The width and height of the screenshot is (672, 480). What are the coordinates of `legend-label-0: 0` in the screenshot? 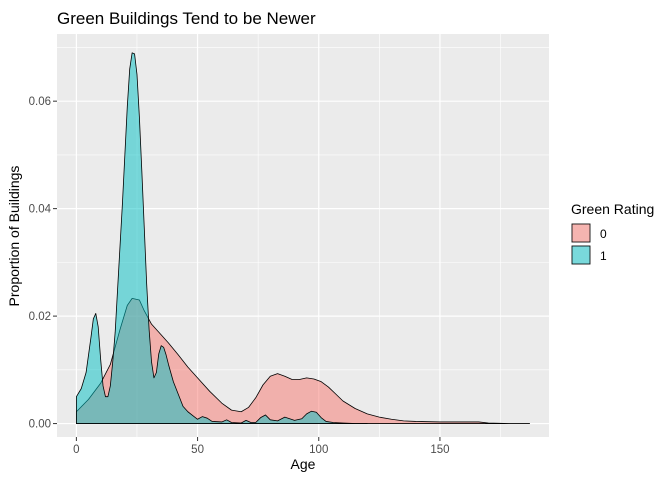 It's located at (603, 234).